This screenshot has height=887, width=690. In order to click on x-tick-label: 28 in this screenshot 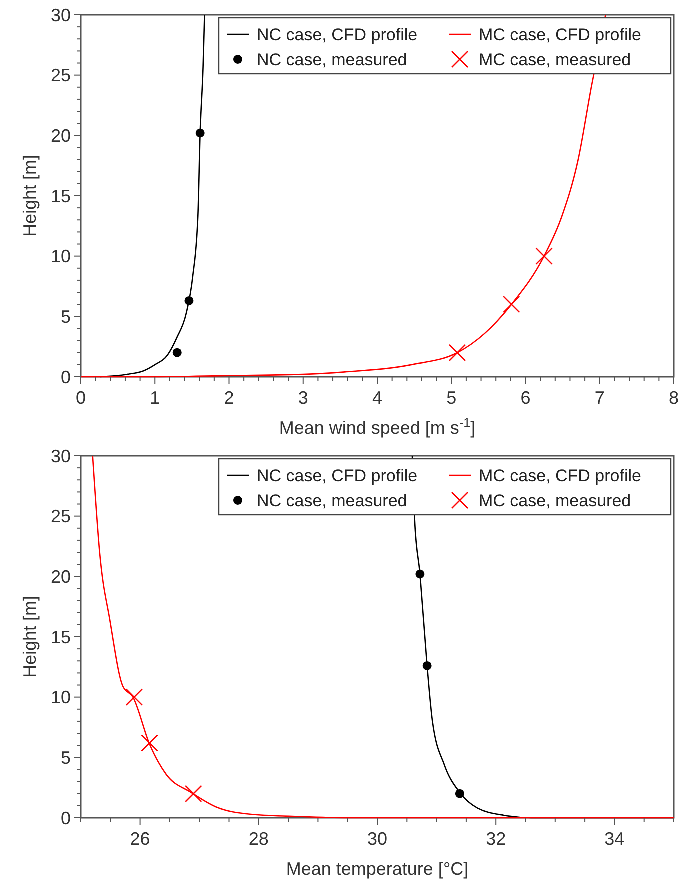, I will do `click(258, 839)`.